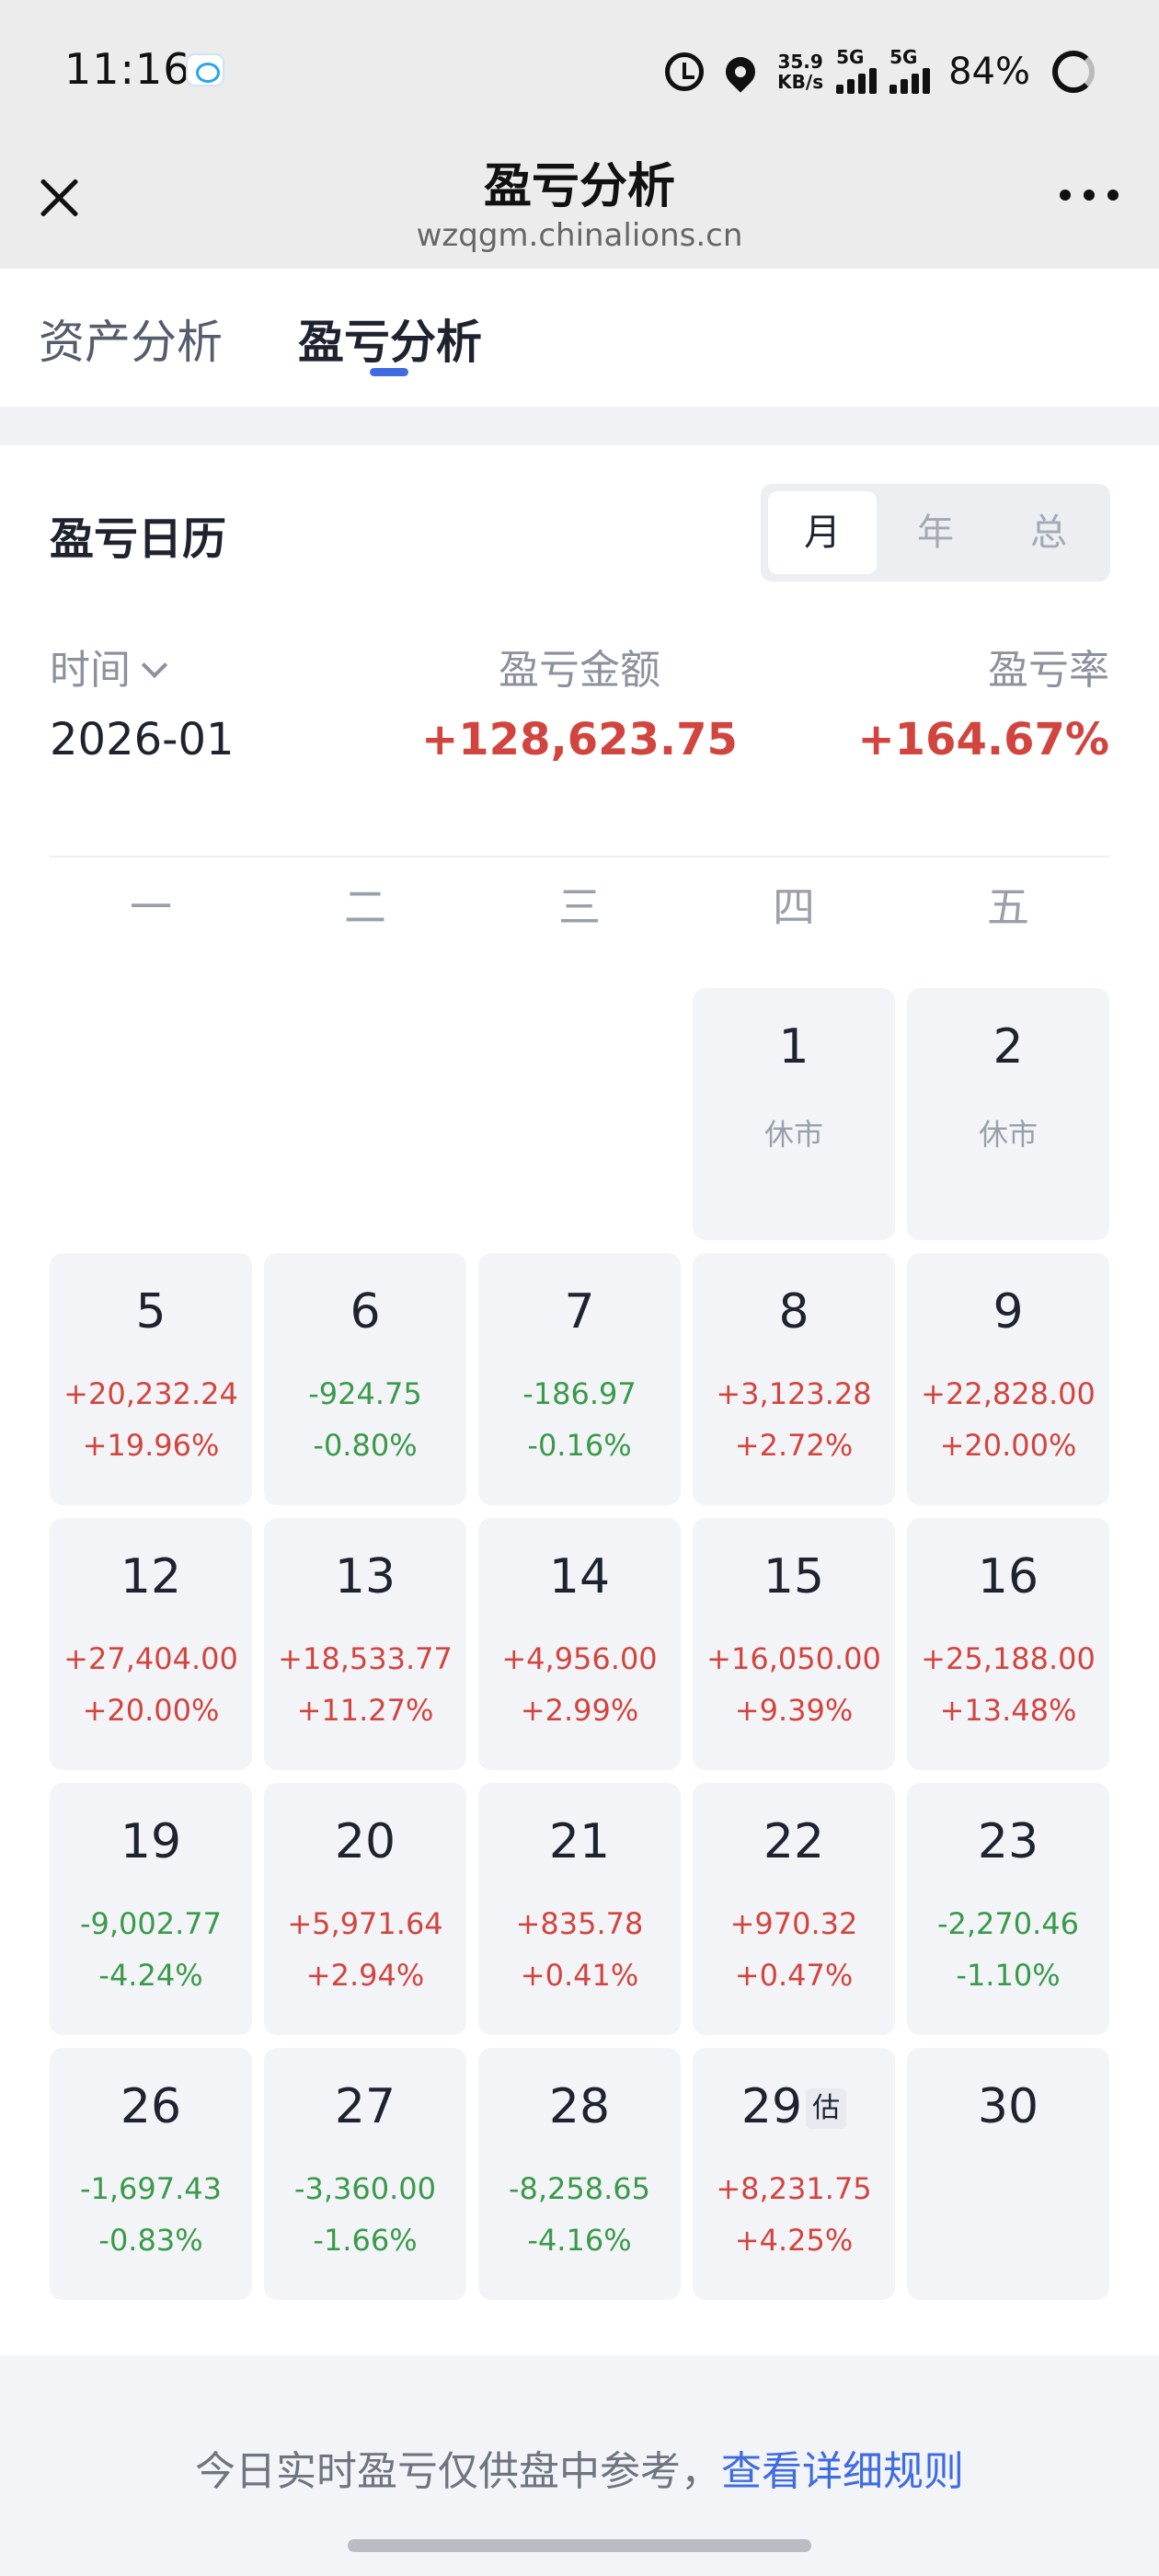  I want to click on day-pnl-rate: -4.16%, so click(579, 2240).